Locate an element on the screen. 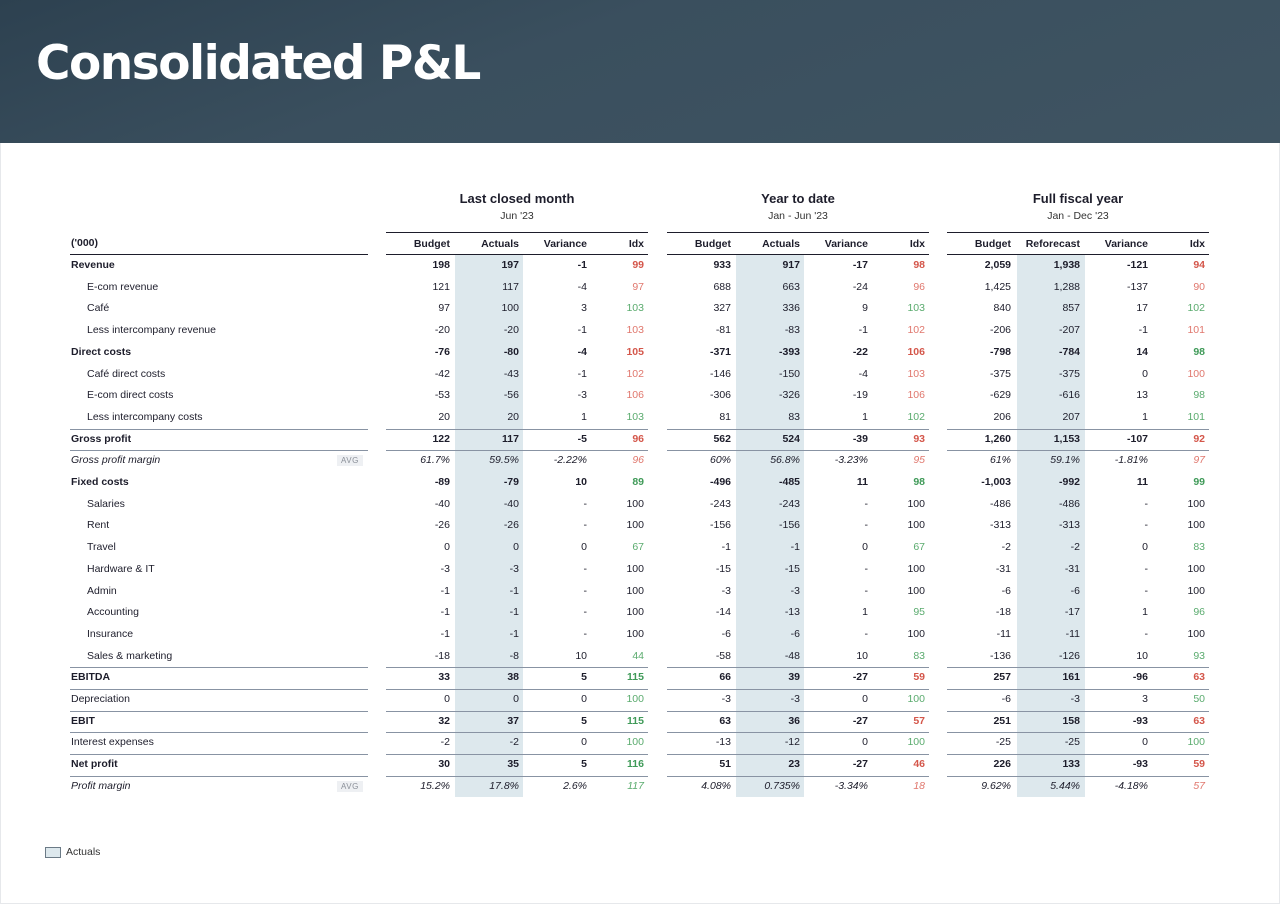 The image size is (1280, 905). column-header-budget: Budget is located at coordinates (431, 244).